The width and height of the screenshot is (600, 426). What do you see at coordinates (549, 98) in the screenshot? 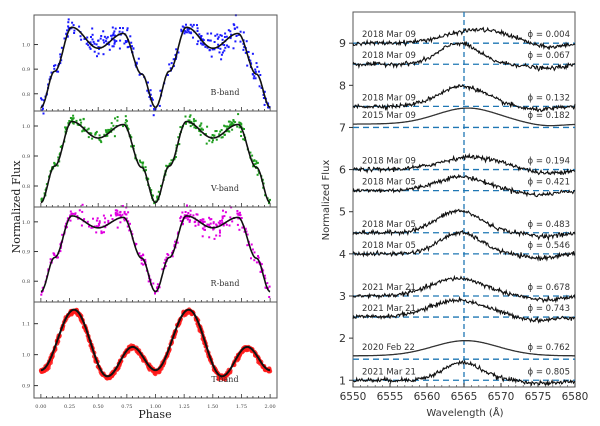
I see `spectrum-phase-label: ϕ = 0.132` at bounding box center [549, 98].